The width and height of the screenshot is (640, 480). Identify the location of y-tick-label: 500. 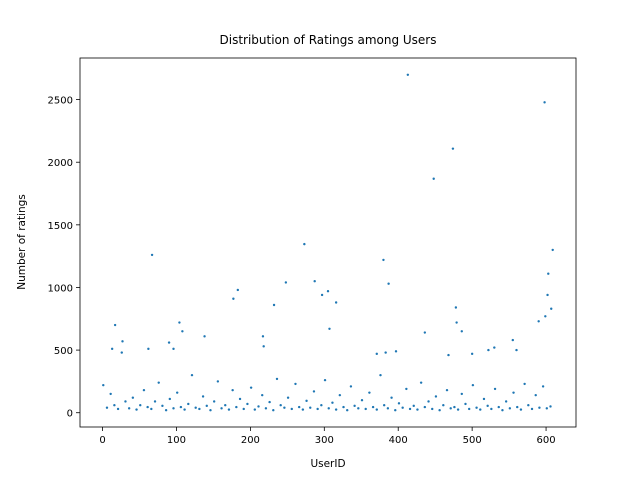
(63, 351).